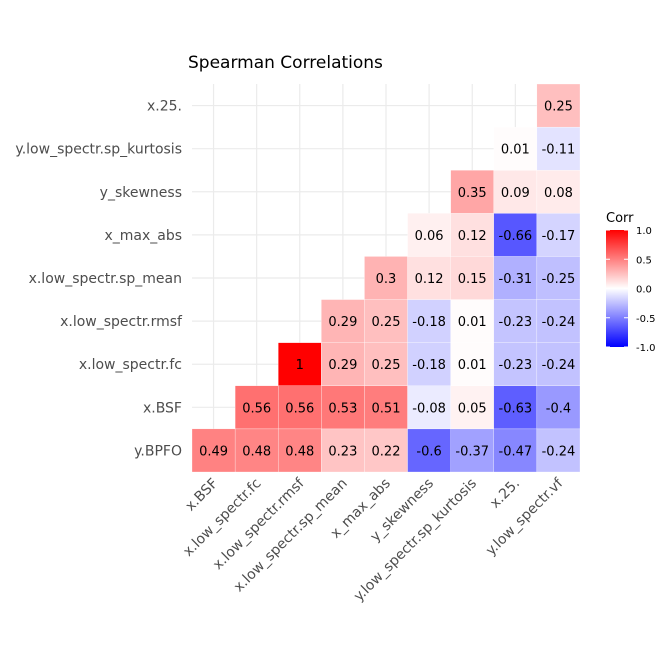 The image size is (672, 672). What do you see at coordinates (644, 290) in the screenshot?
I see `legend-tick-label: 0.0` at bounding box center [644, 290].